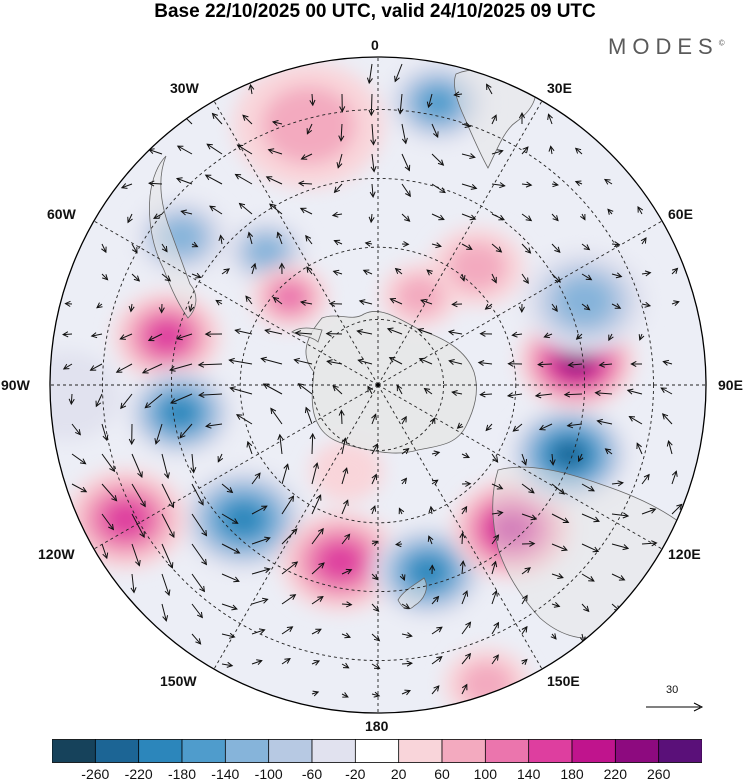 The image size is (750, 783). I want to click on colorbar-tick-label: 140, so click(529, 774).